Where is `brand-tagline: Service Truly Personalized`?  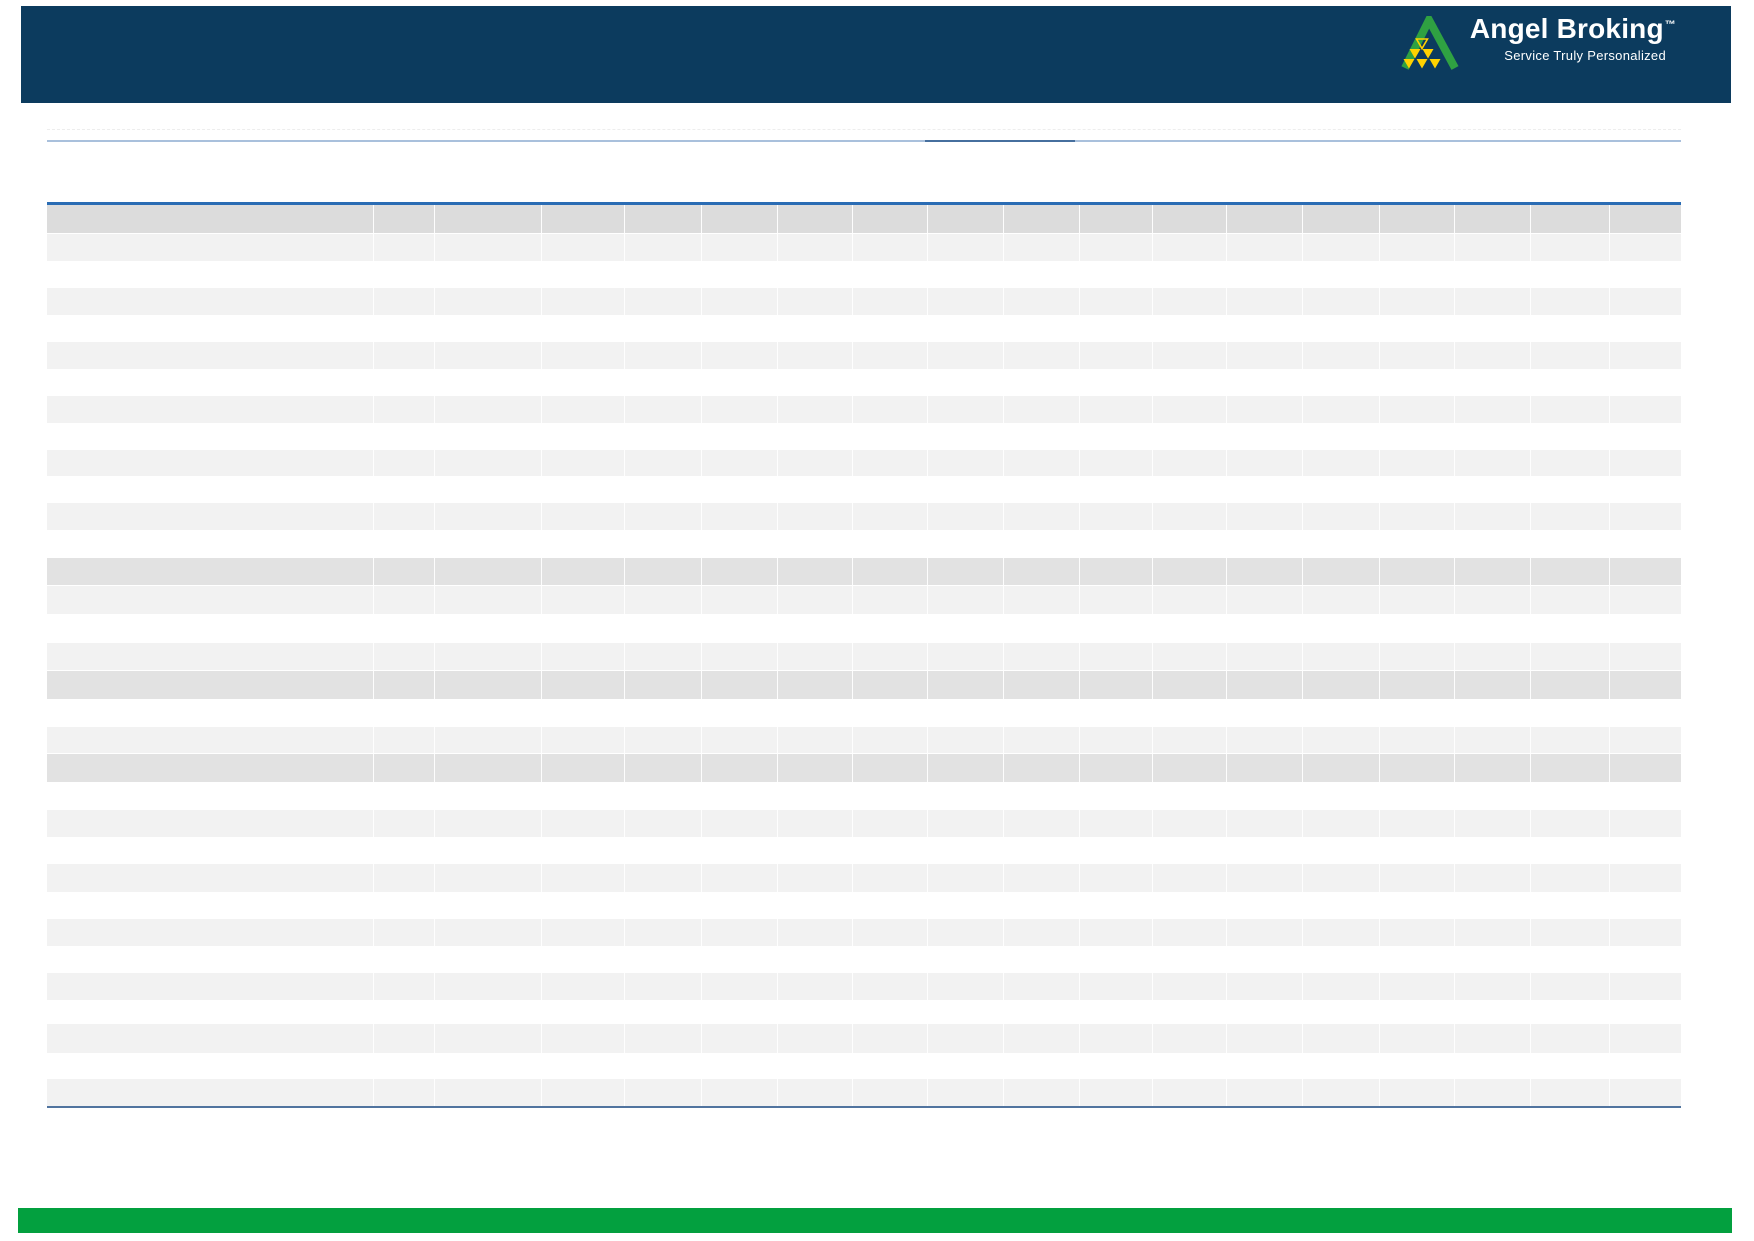
brand-tagline: Service Truly Personalized is located at coordinates (1585, 55).